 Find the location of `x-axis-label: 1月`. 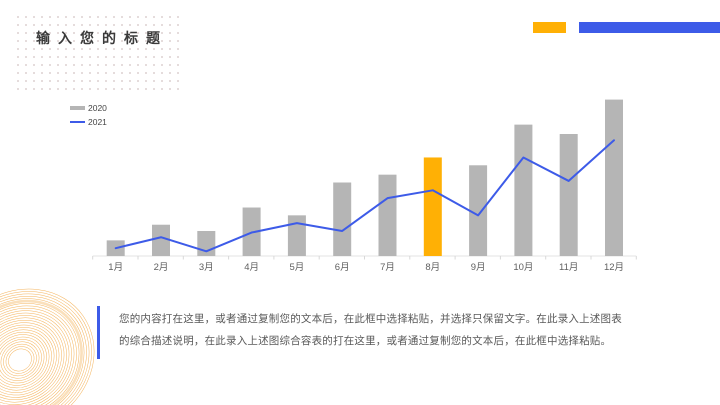

x-axis-label: 1月 is located at coordinates (115, 267).